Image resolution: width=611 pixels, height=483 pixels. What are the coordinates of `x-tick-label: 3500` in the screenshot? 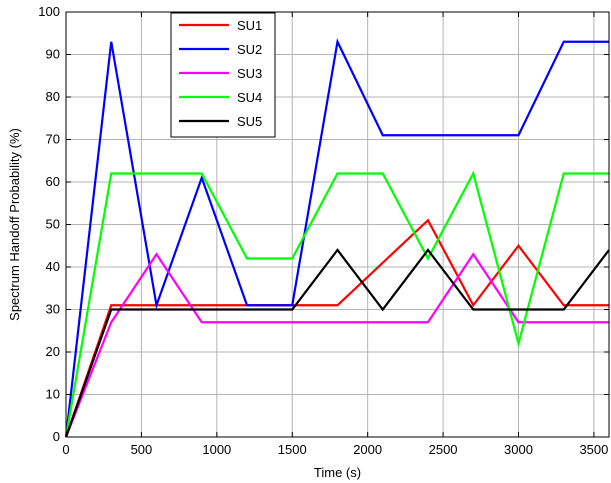 It's located at (593, 449).